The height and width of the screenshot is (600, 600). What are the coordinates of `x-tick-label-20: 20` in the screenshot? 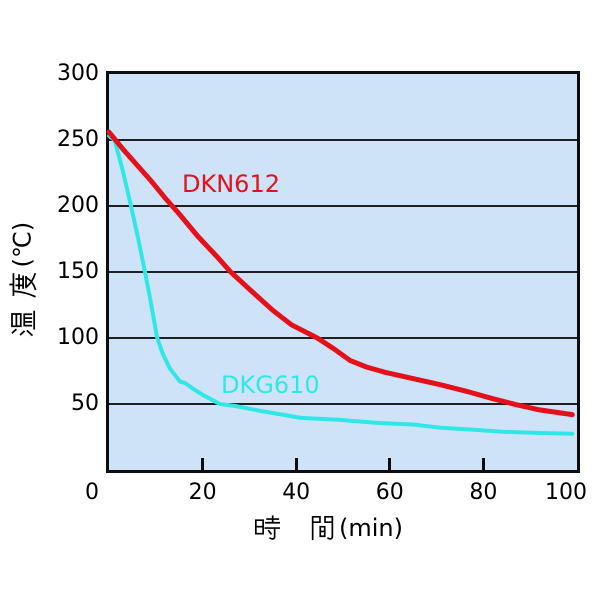 It's located at (202, 492).